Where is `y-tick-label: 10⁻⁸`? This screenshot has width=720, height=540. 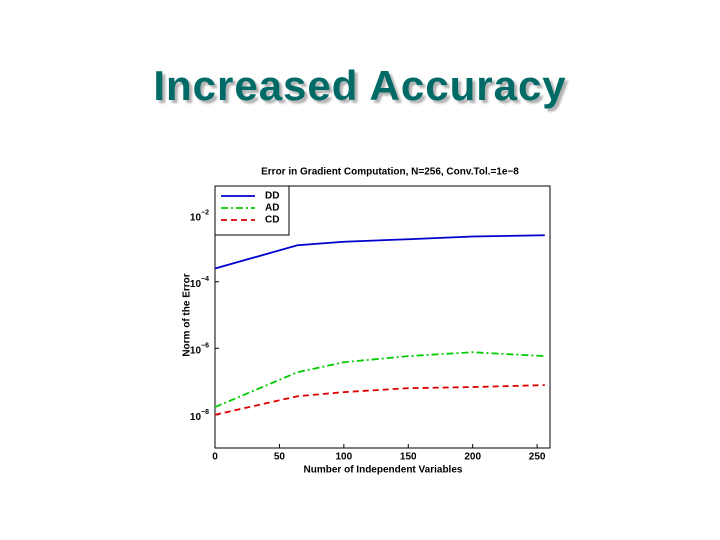
y-tick-label: 10⁻⁸ is located at coordinates (199, 416).